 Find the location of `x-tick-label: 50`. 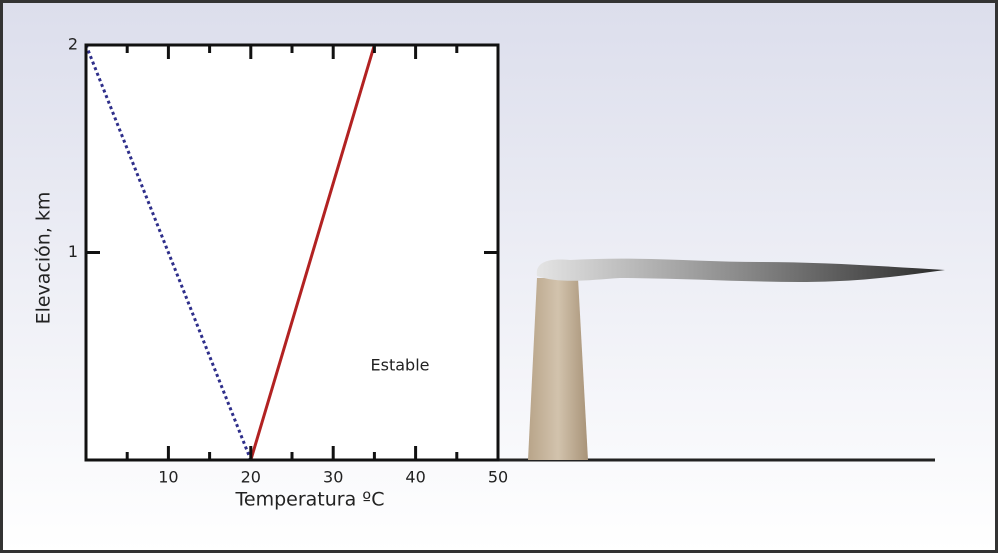

x-tick-label: 50 is located at coordinates (498, 477).